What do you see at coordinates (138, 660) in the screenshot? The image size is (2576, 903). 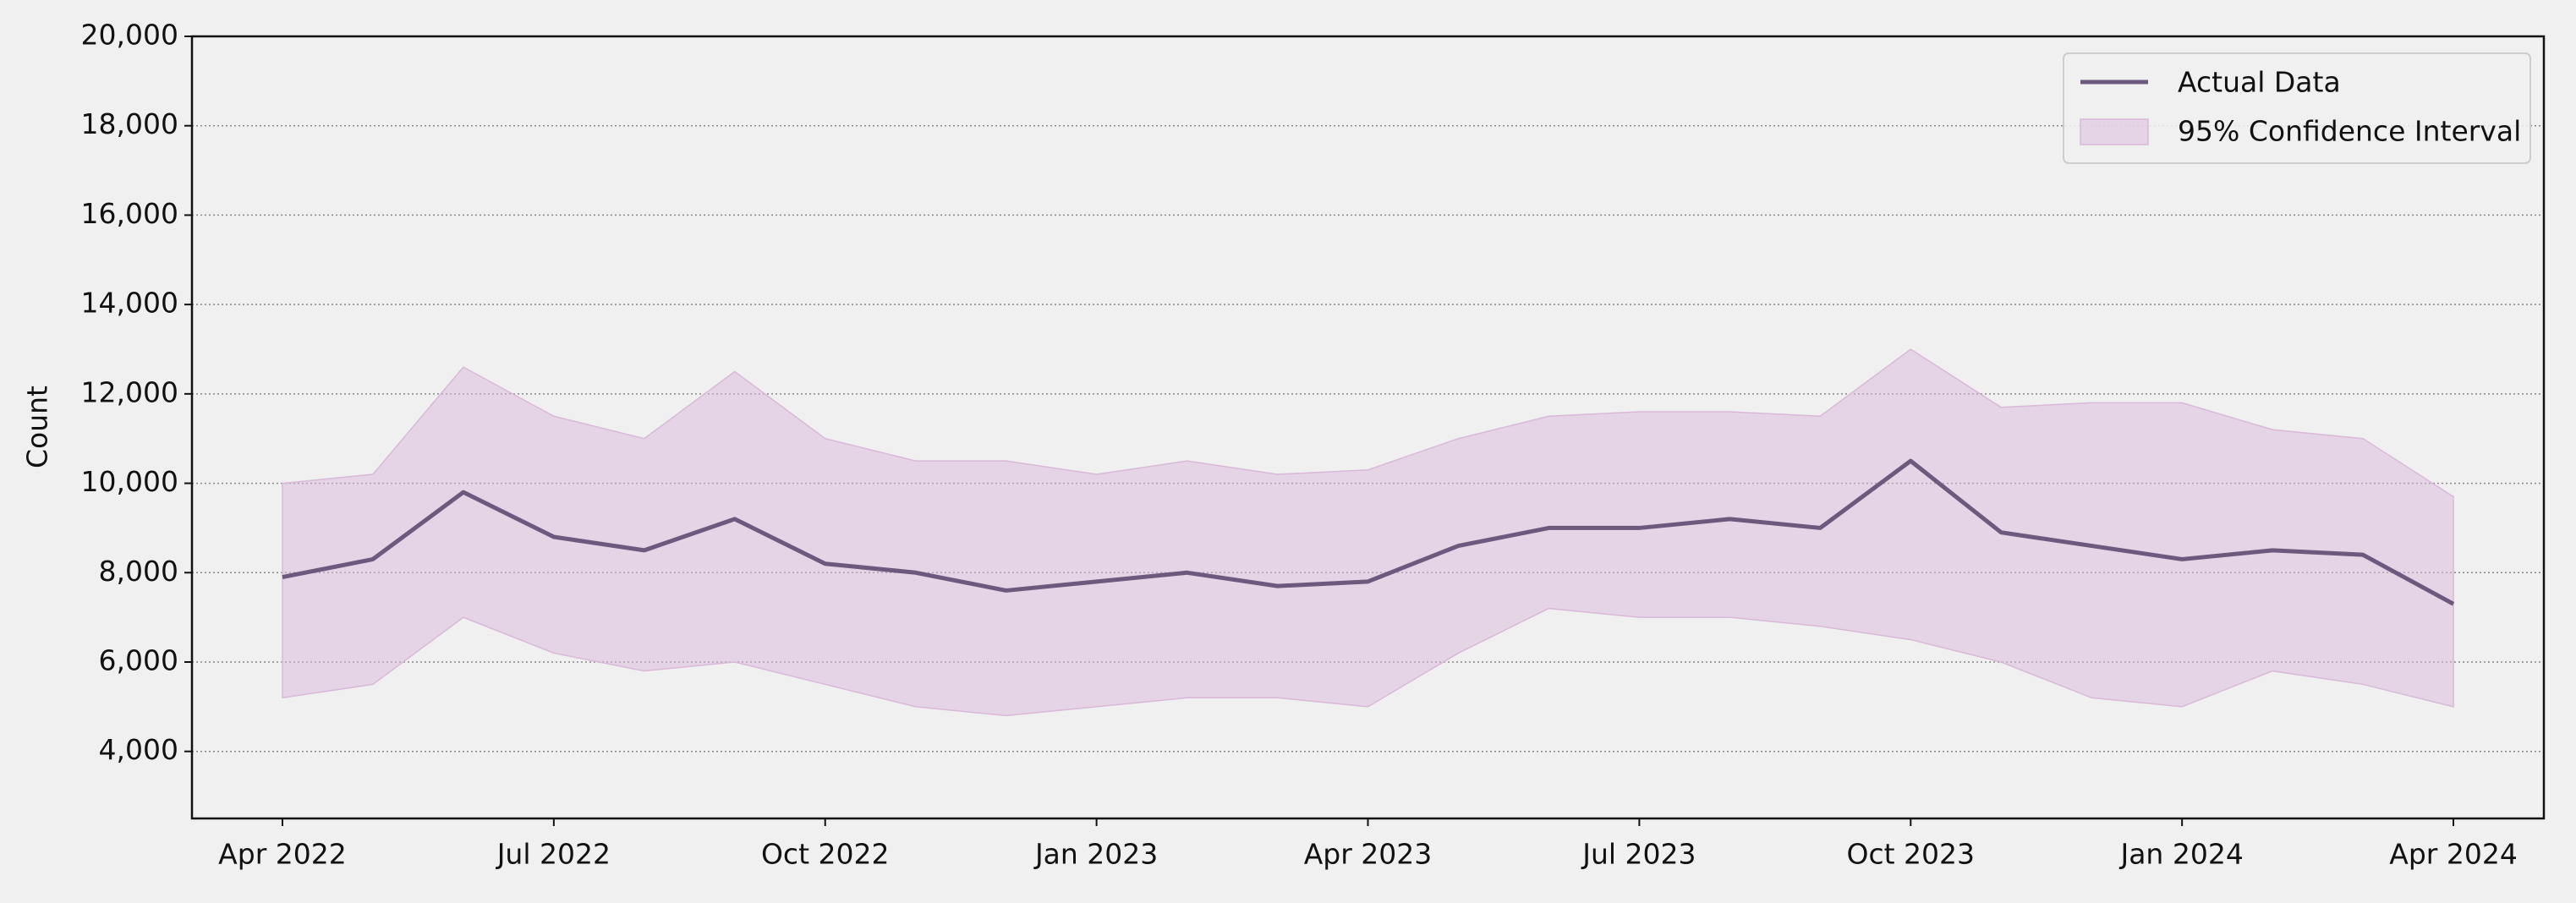 I see `y-tick-label: 6,000` at bounding box center [138, 660].